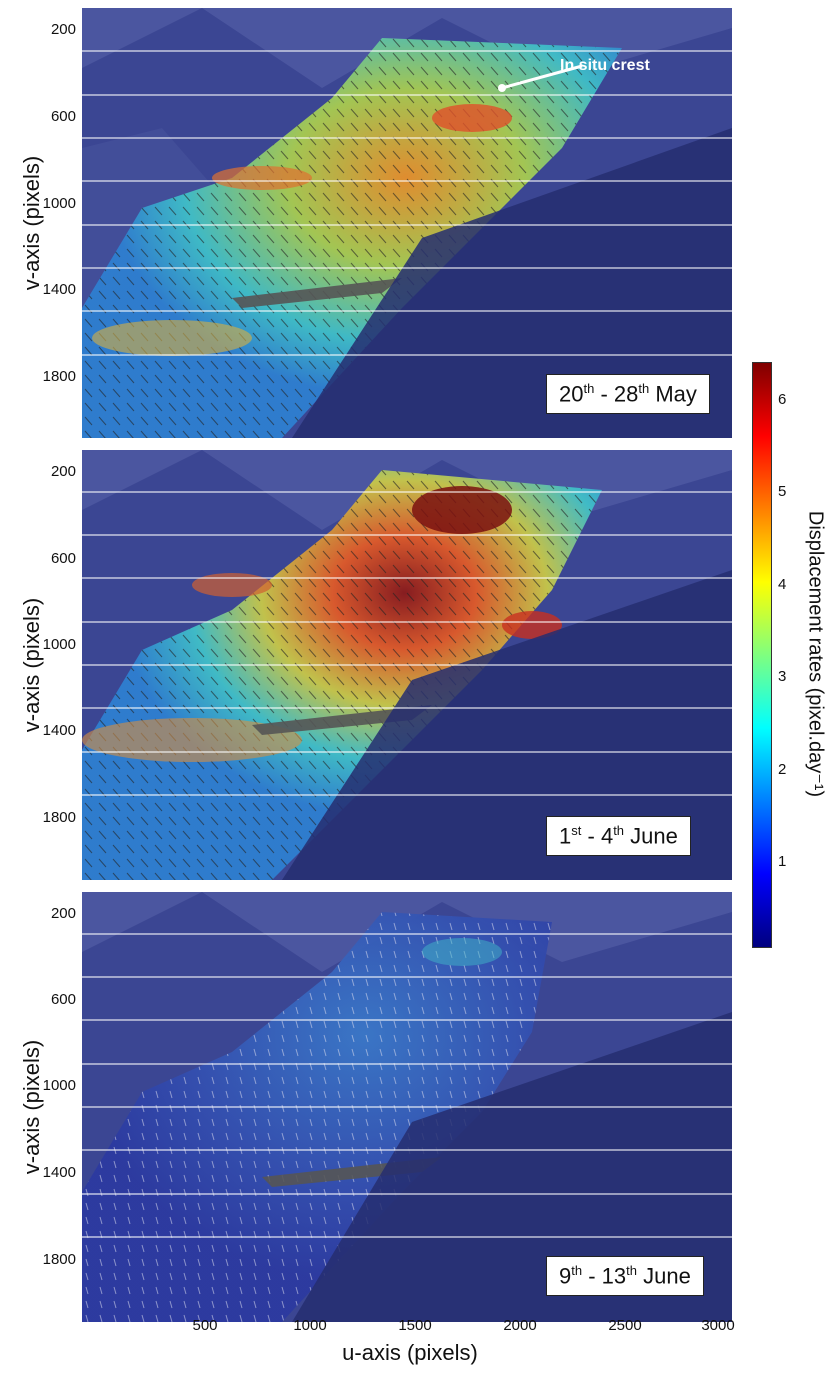 The image size is (830, 1374). I want to click on colorbar-tick: 4, so click(782, 584).